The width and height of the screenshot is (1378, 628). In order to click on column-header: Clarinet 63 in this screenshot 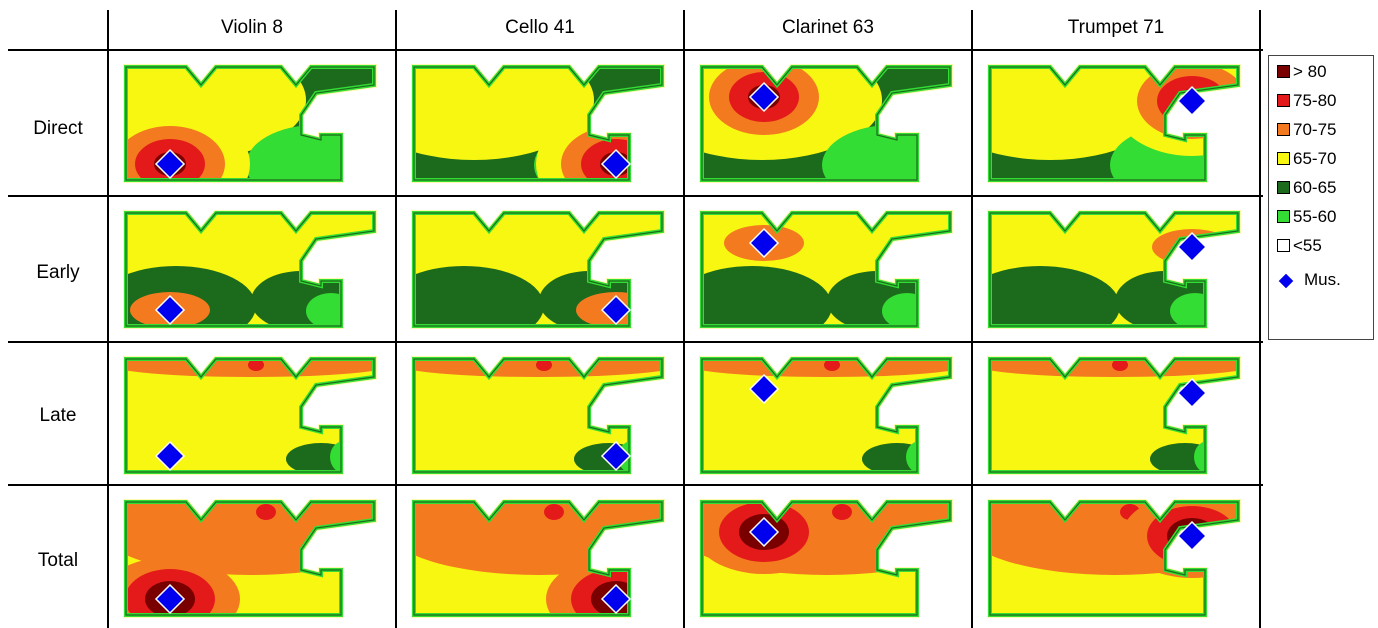, I will do `click(828, 27)`.